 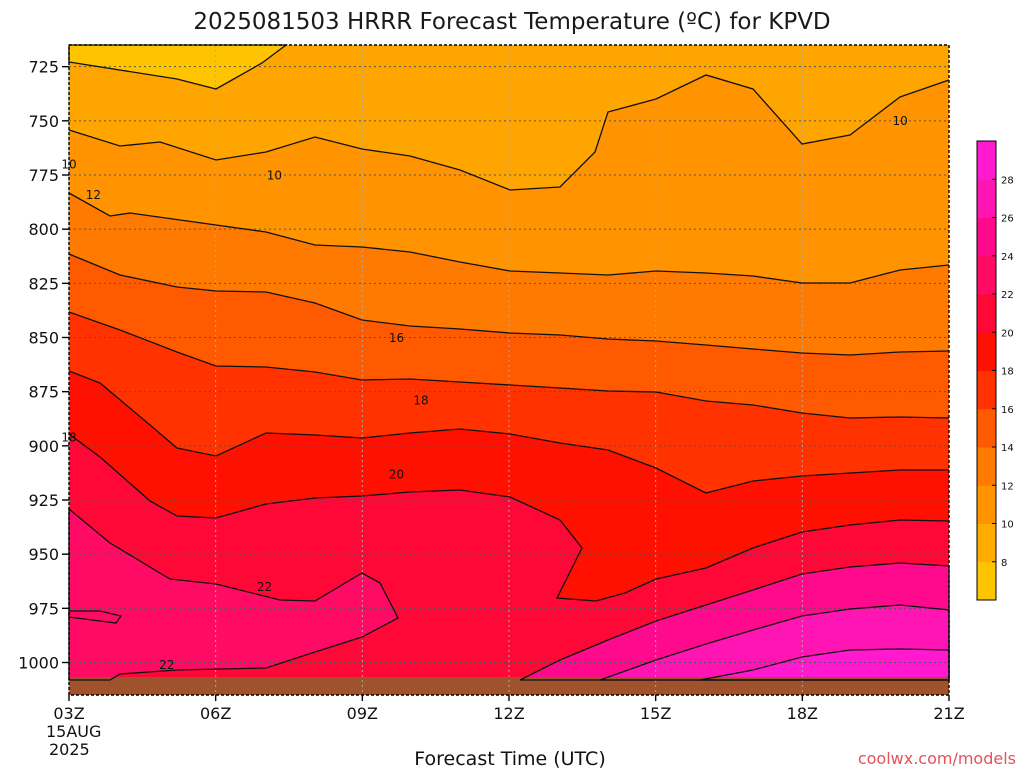 What do you see at coordinates (396, 474) in the screenshot?
I see `contour-label: 20` at bounding box center [396, 474].